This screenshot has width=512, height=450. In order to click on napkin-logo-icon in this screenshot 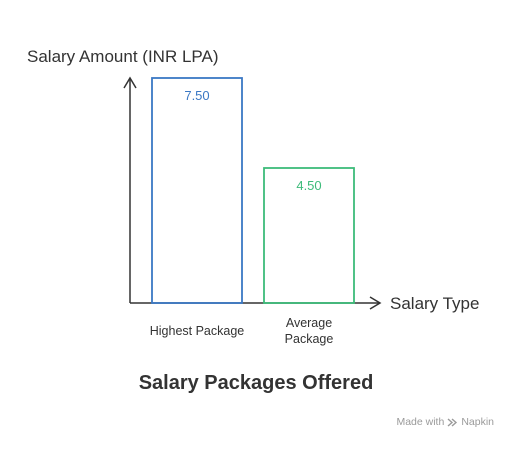, I will do `click(452, 422)`.